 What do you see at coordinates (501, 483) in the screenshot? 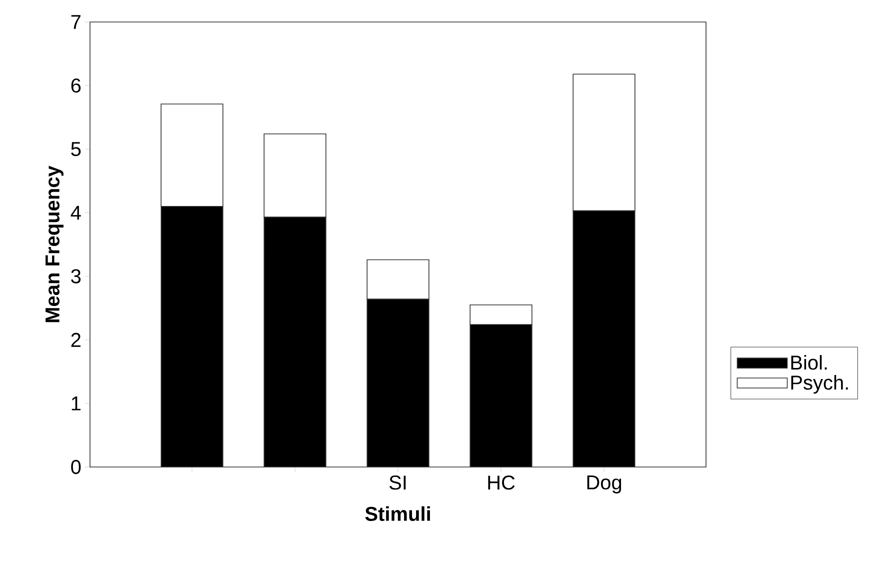
I see `x-tick-label: HC` at bounding box center [501, 483].